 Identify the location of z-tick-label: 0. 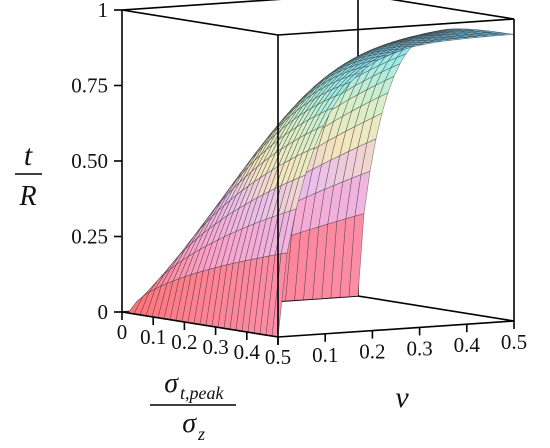
(103, 312).